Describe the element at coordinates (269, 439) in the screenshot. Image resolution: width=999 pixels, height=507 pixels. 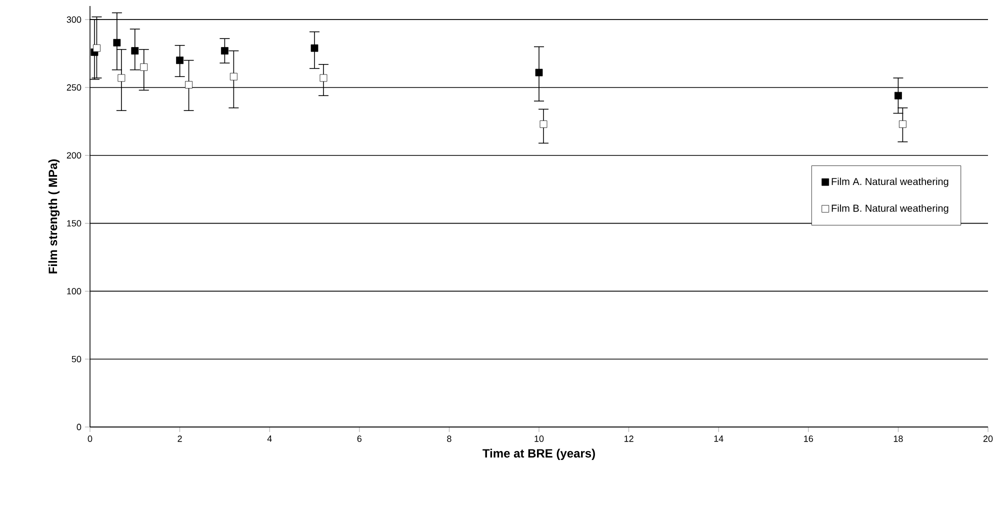
I see `x-tick-label: 4` at that location.